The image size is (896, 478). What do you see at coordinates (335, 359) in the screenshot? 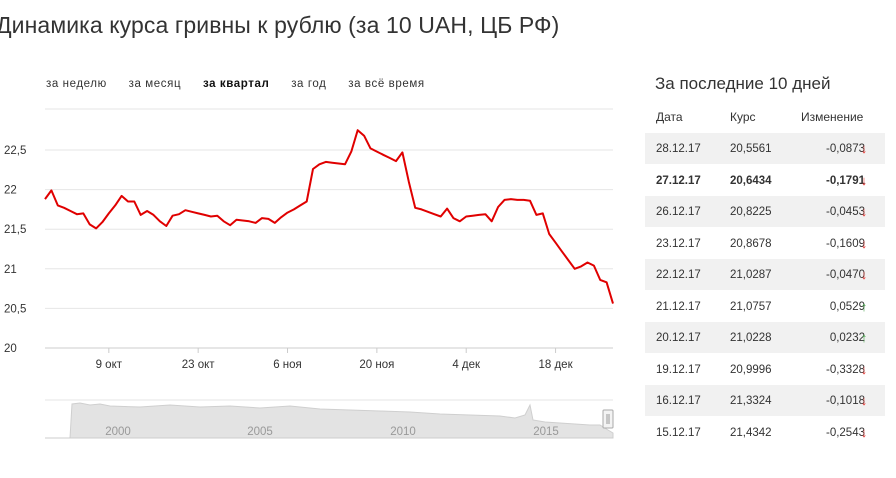
I see `x-axis: 9 окт 23 окт 6 ноя 20 ноя 4 дек 18 дек` at bounding box center [335, 359].